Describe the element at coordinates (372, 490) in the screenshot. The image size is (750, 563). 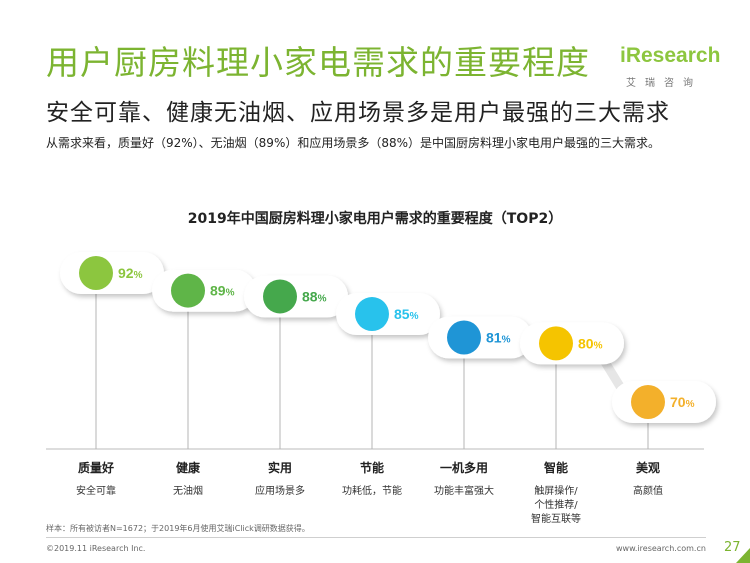
I see `description-label: 功耗低，节能` at that location.